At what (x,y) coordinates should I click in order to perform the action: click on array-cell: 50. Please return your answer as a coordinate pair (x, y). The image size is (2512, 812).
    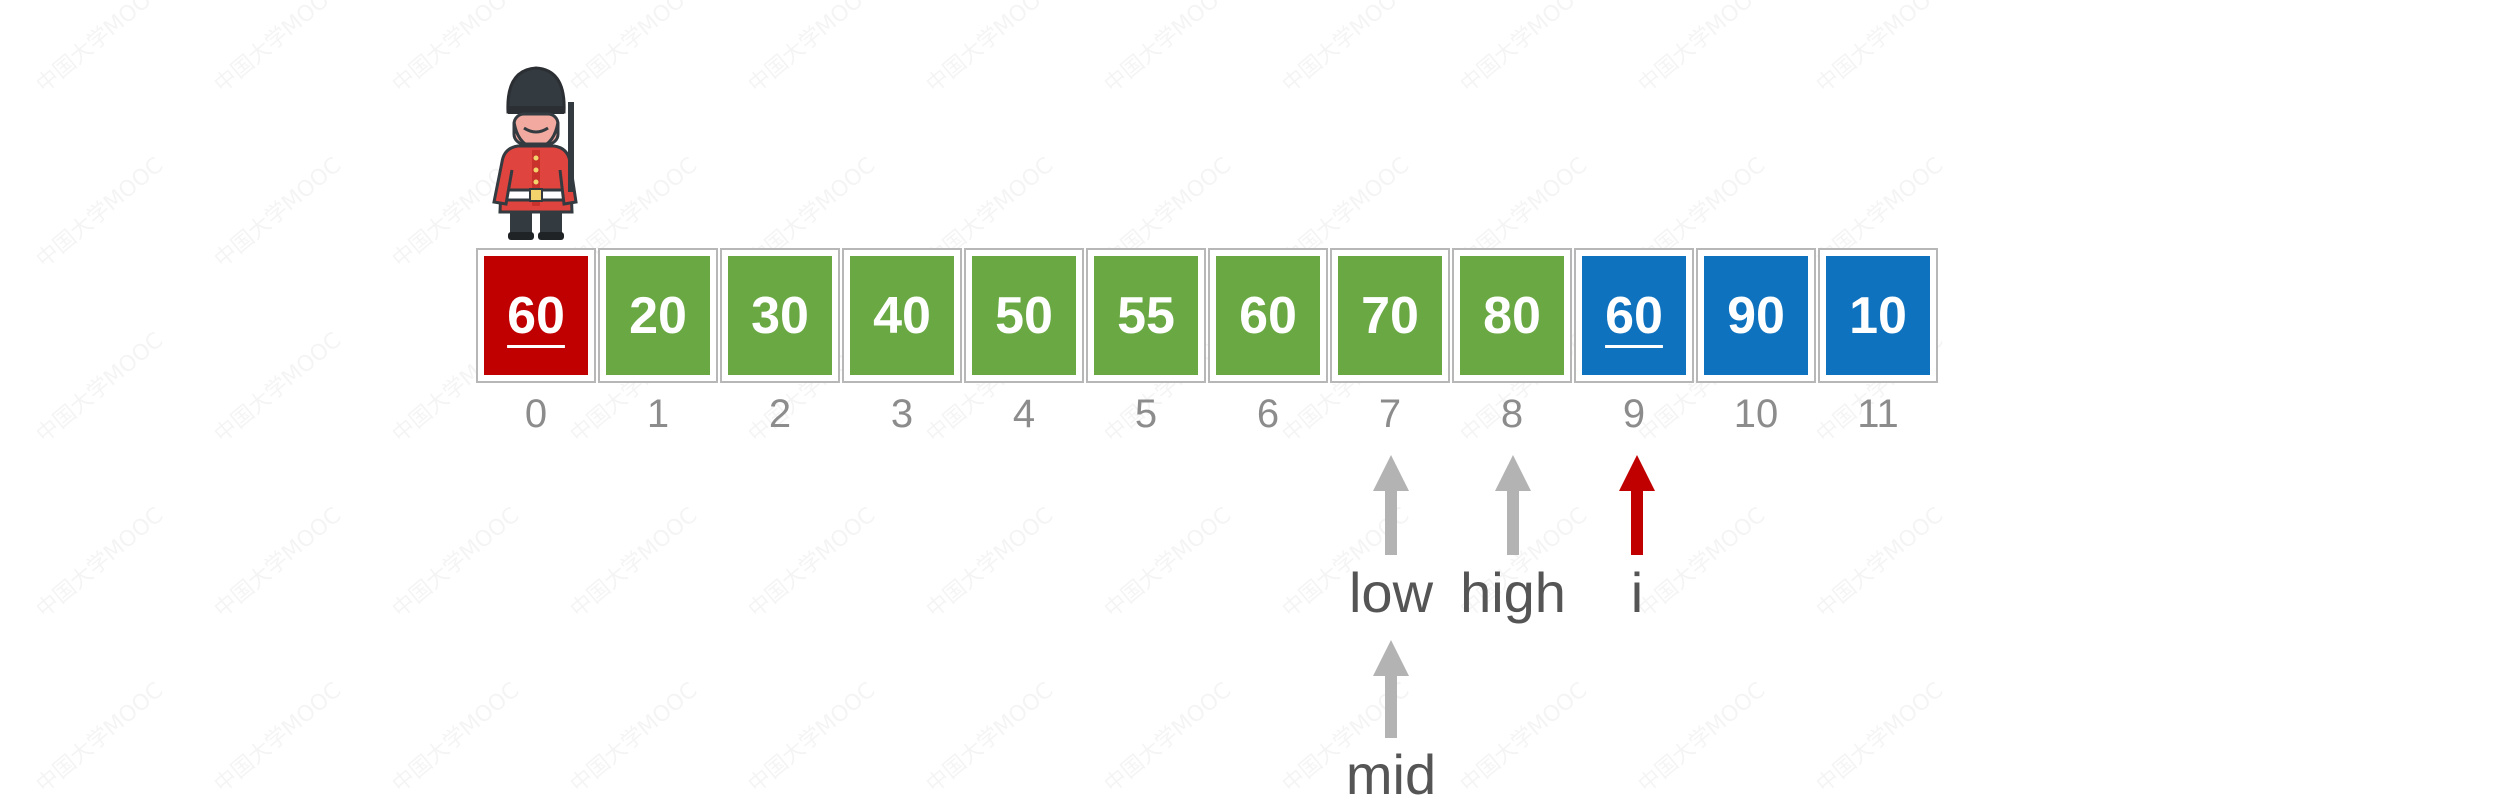
    Looking at the image, I should click on (1024, 315).